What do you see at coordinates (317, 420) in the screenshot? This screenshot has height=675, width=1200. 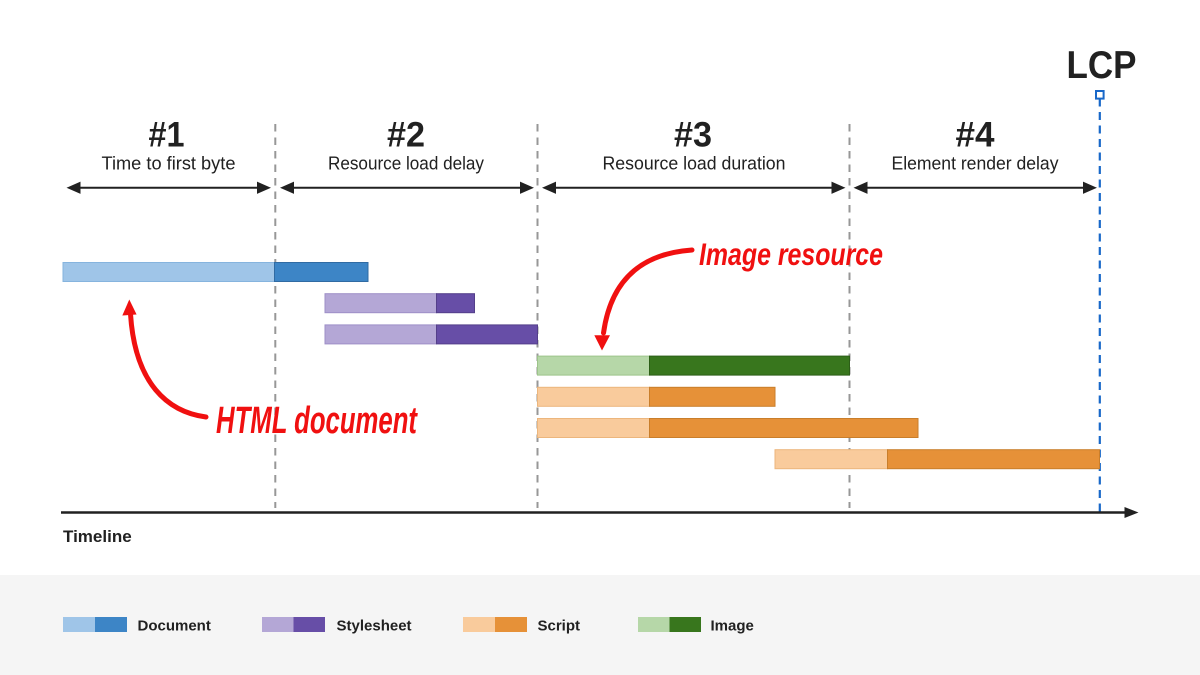 I see `svg-text: HTML document` at bounding box center [317, 420].